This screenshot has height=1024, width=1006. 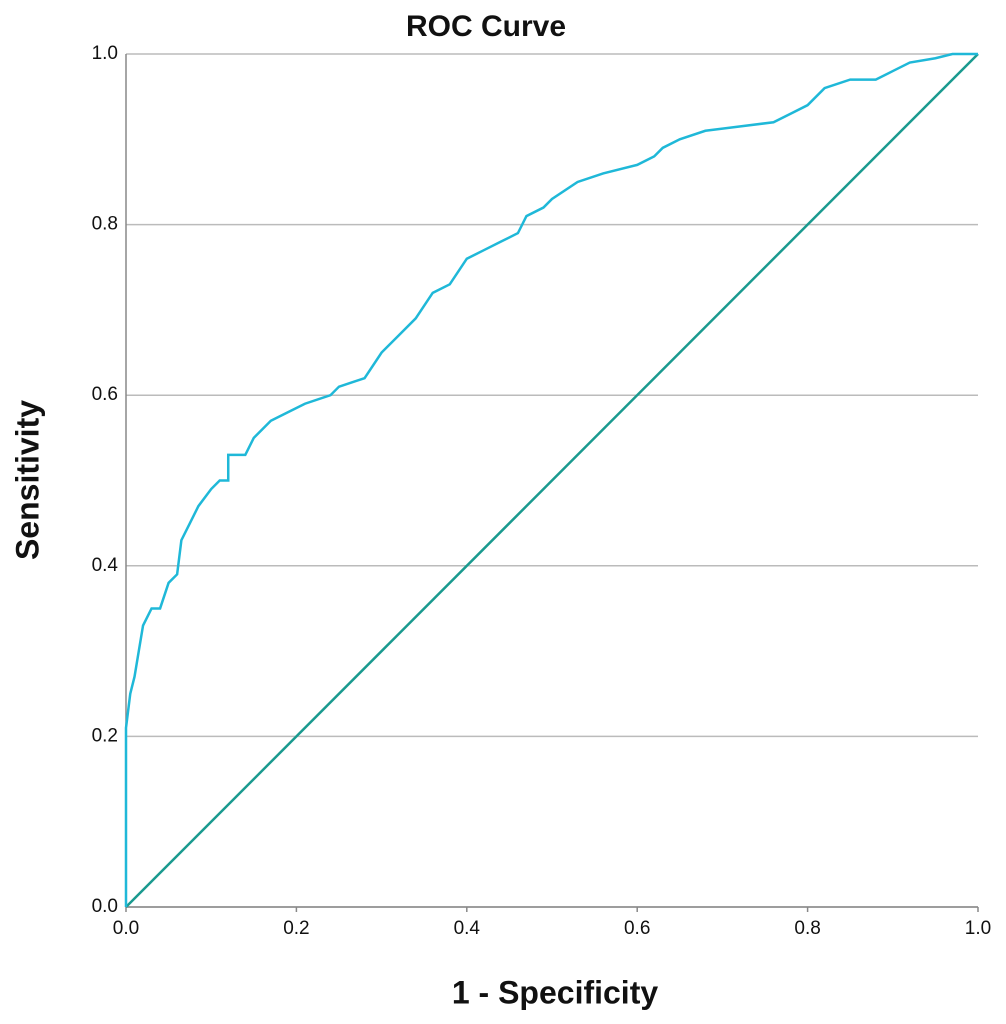 What do you see at coordinates (105, 735) in the screenshot?
I see `y-tick-label: 0.2` at bounding box center [105, 735].